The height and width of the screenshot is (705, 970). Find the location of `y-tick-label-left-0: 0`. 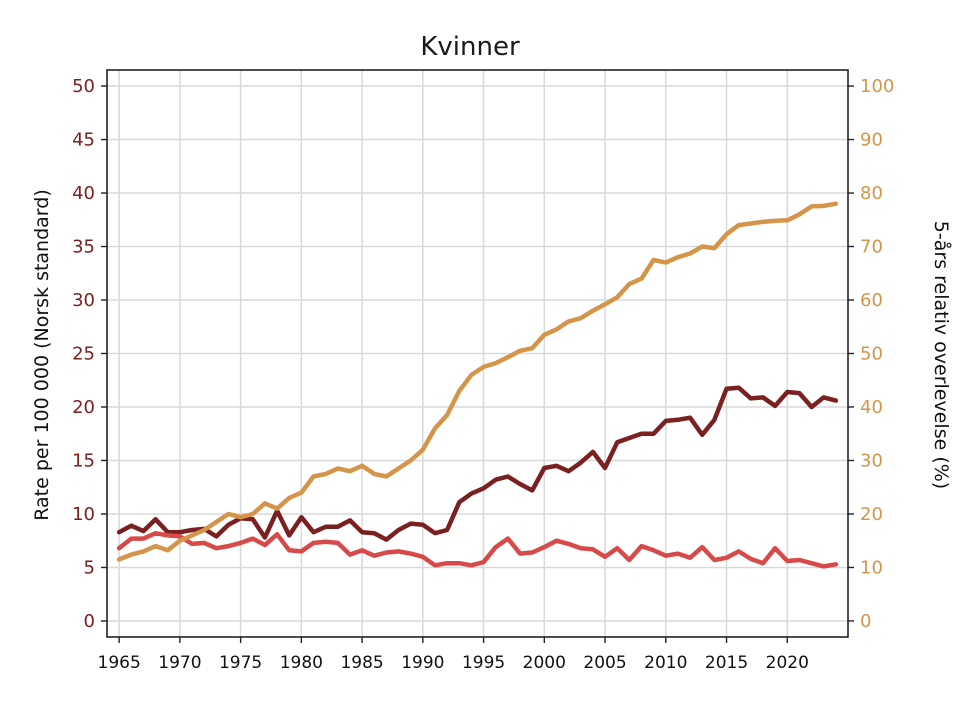

y-tick-label-left-0: 0 is located at coordinates (89, 621).